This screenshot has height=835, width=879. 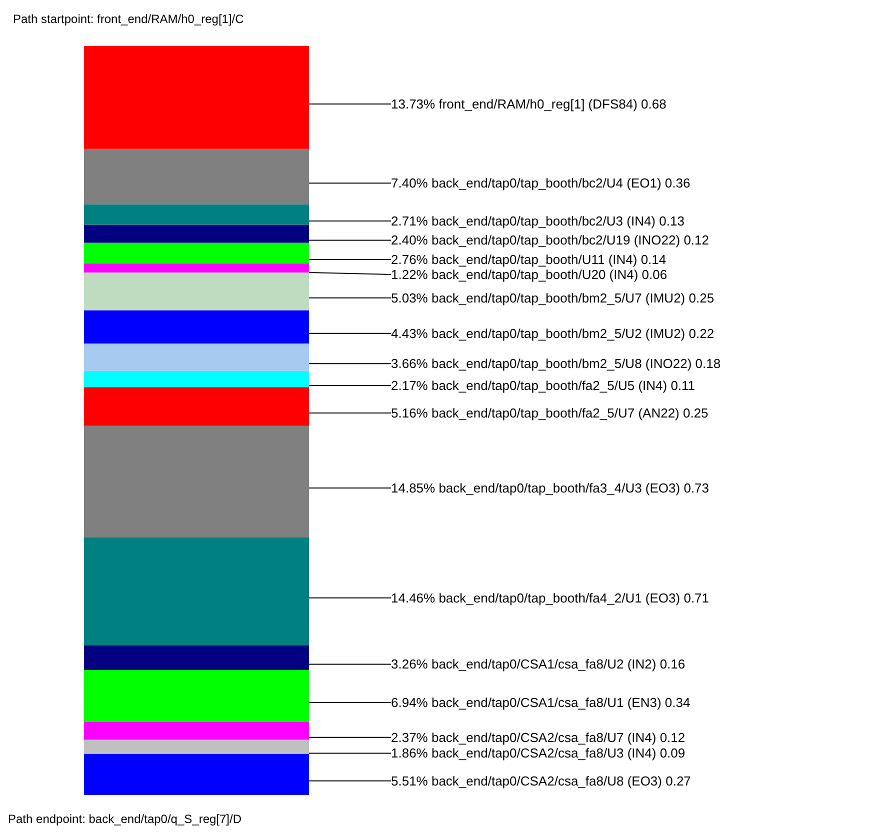 I want to click on data-label: 7.40% back_end/tap0/tap_booth/bc2/U4 (EO1) 0.36, so click(x=540, y=183).